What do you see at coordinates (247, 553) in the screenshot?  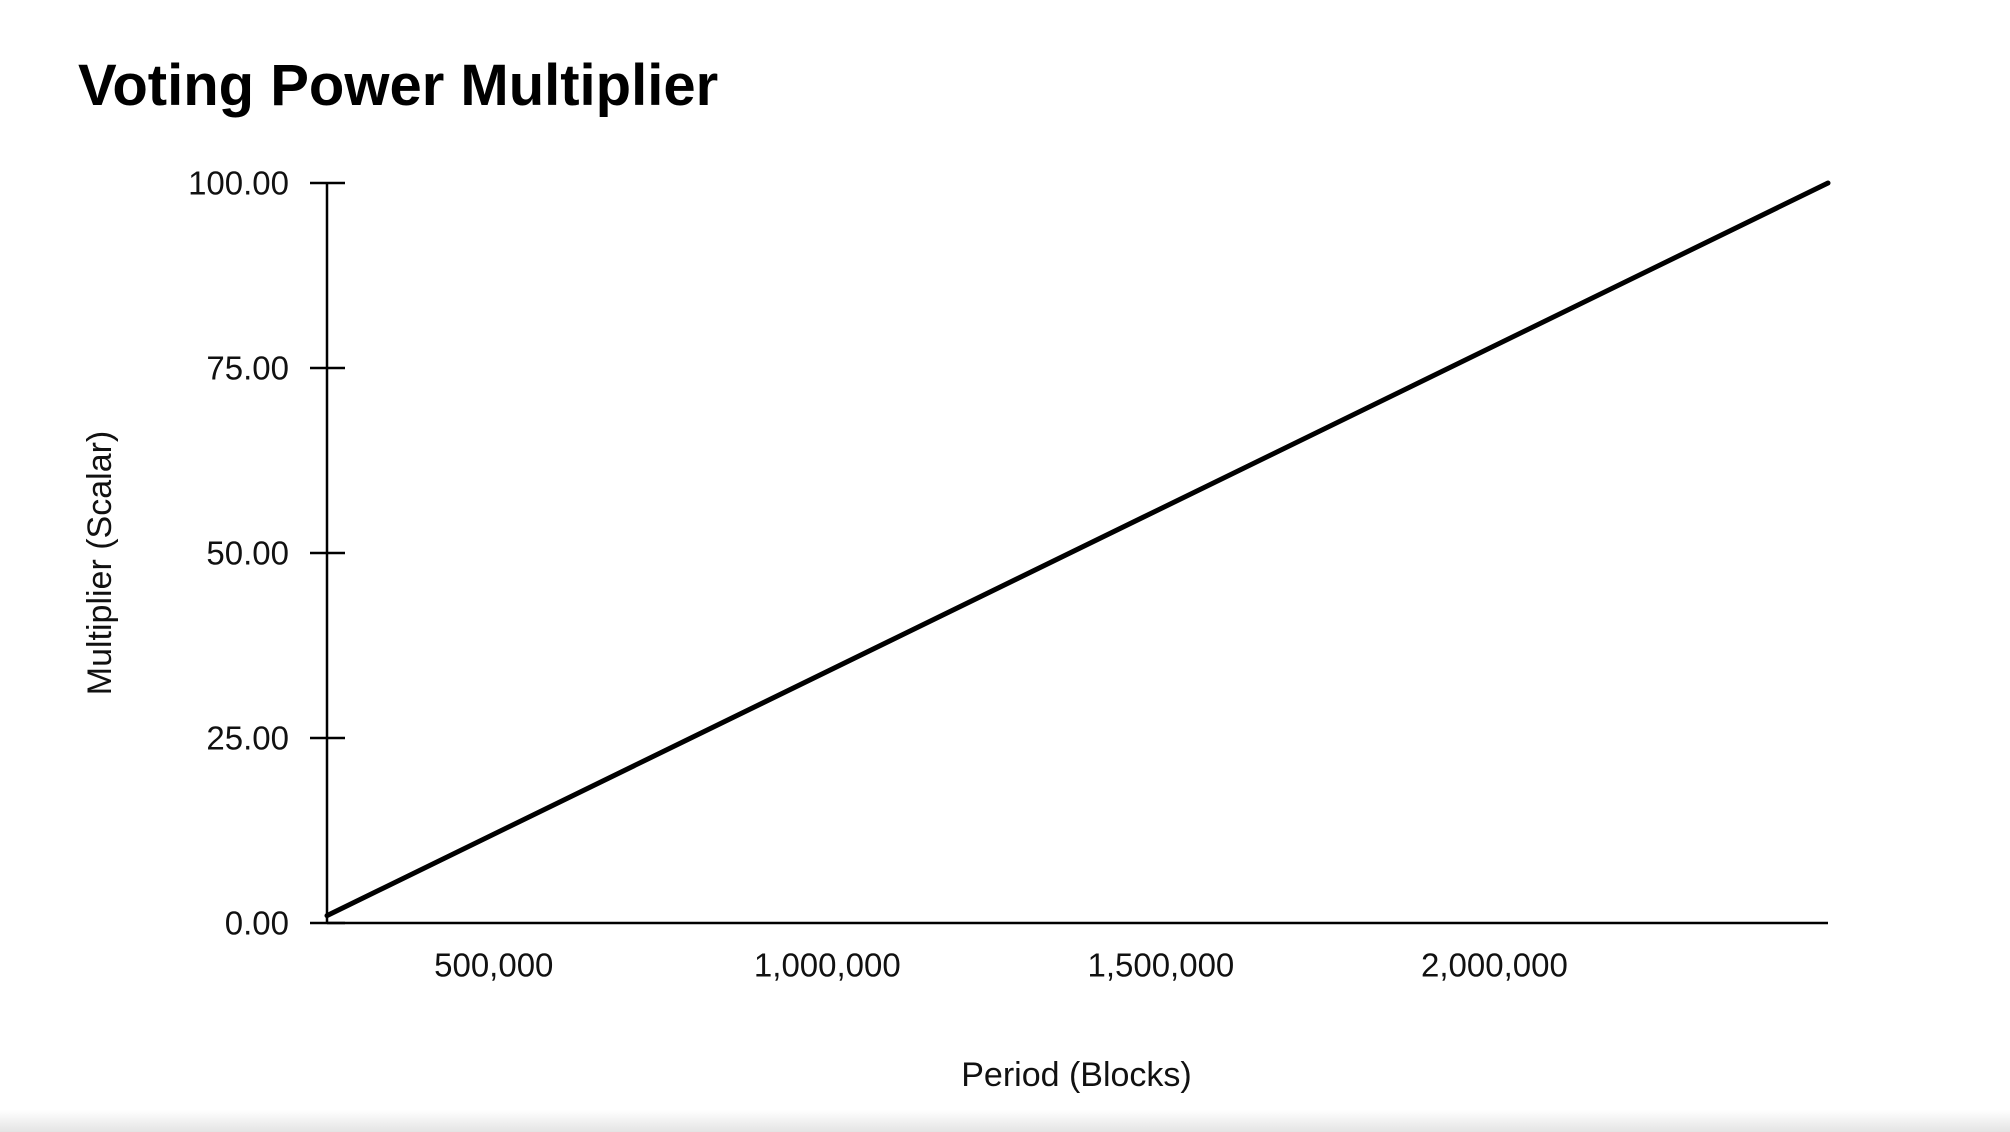 I see `y-tick-label: 50.00` at bounding box center [247, 553].